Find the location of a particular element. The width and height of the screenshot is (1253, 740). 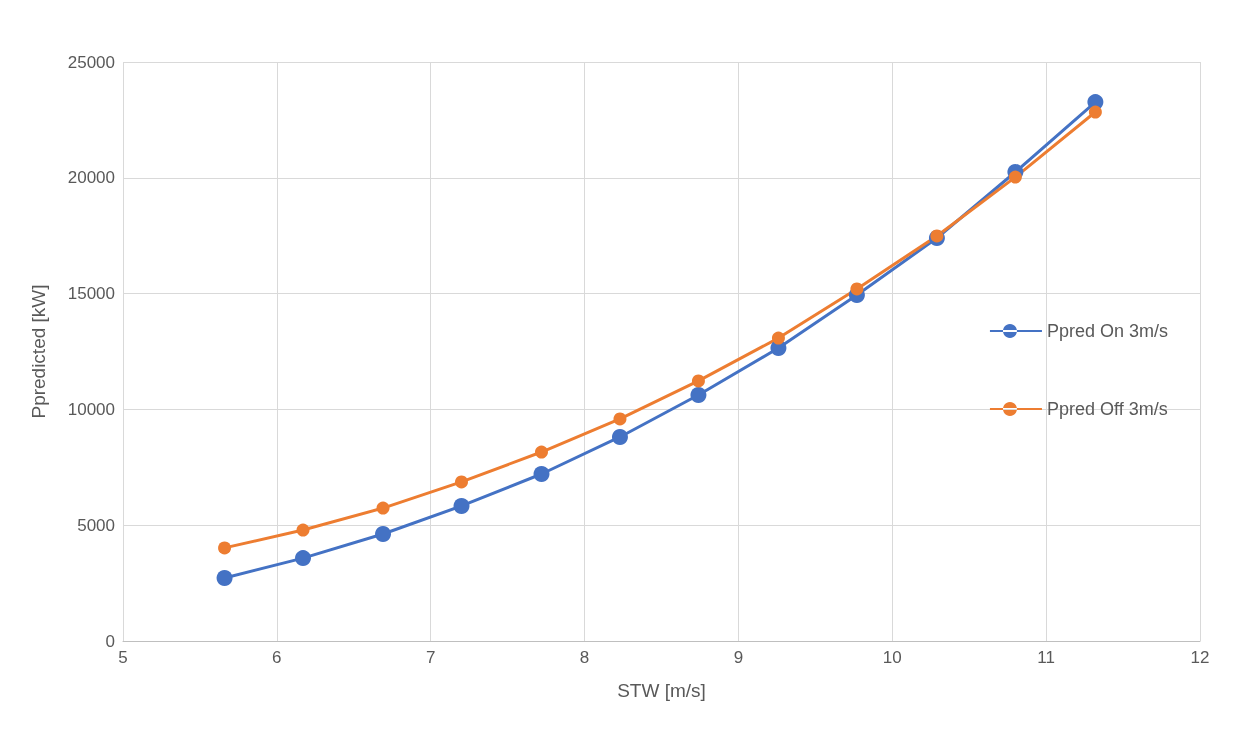

x-tick-label: 7 is located at coordinates (430, 657).